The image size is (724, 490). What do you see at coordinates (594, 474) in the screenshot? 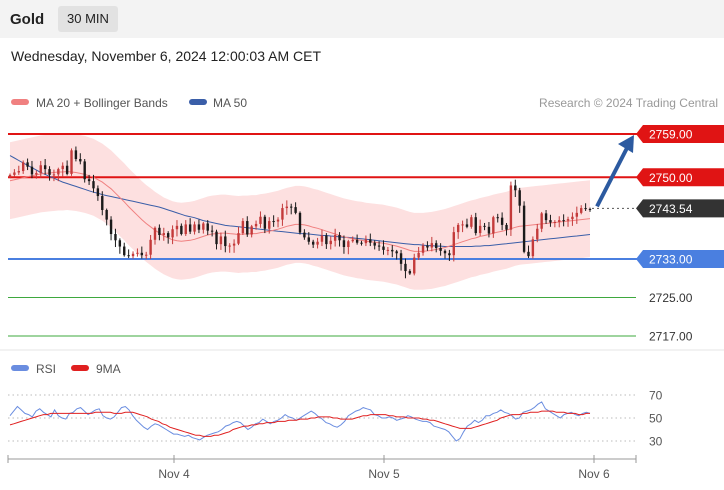
I see `x-tick-label: Nov 6` at bounding box center [594, 474].